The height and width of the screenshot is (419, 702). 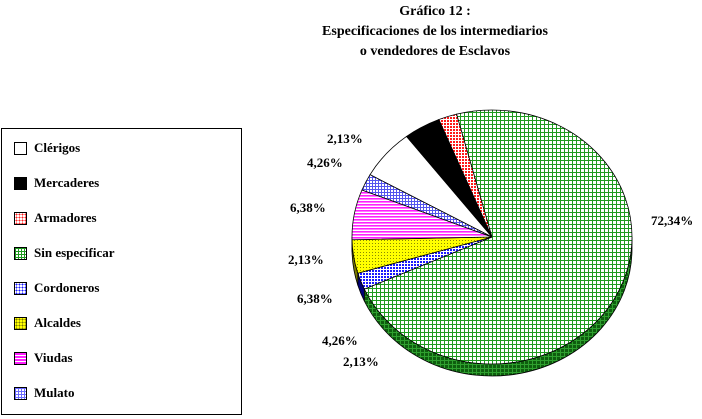 I want to click on legend-item-clerigos: Clérigos, so click(x=47, y=148).